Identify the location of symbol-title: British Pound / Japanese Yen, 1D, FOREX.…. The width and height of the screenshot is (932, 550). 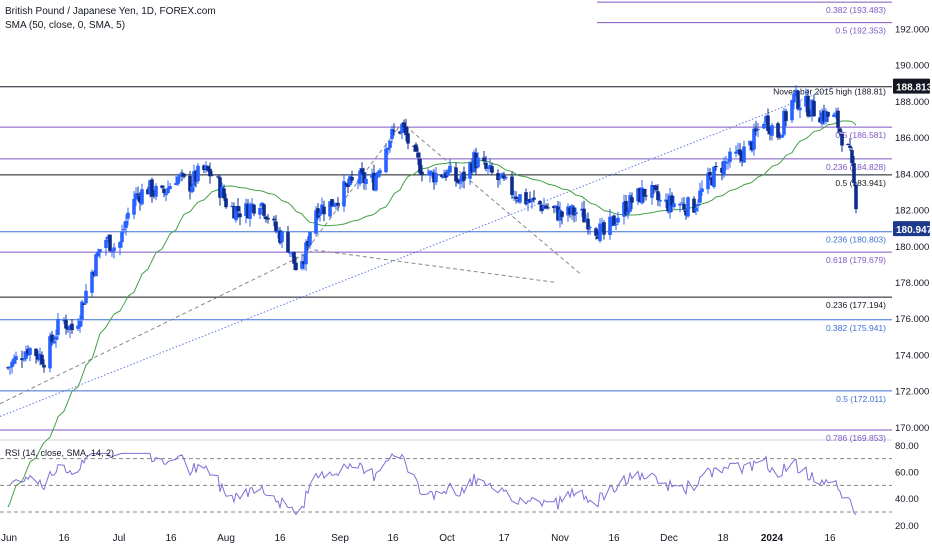
(110, 11).